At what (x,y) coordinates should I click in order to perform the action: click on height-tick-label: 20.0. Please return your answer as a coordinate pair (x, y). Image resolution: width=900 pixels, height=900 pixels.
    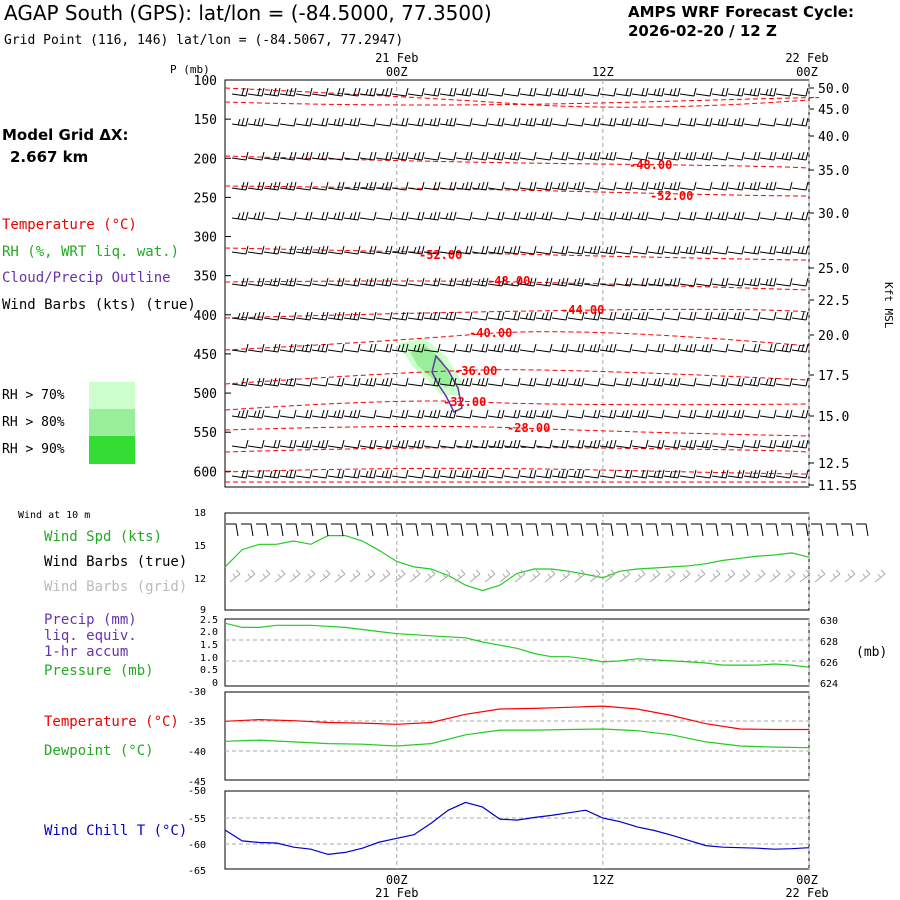
    Looking at the image, I should click on (833, 336).